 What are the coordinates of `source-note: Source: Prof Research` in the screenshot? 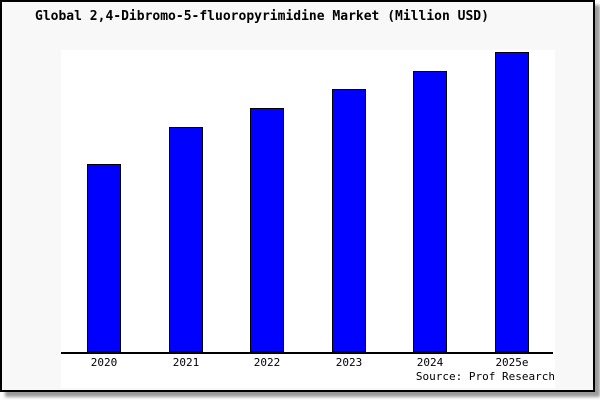 It's located at (485, 376).